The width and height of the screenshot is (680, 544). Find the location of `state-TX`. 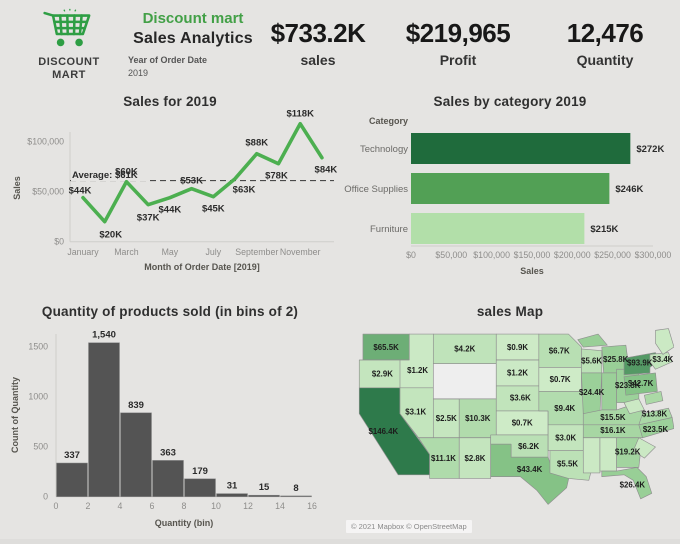

state-TX is located at coordinates (530, 474).